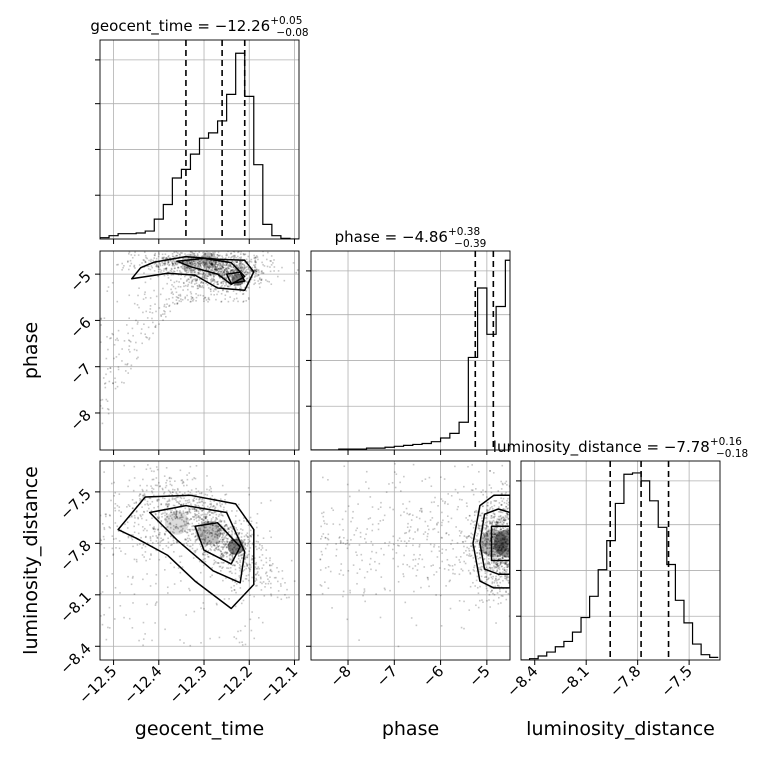 The width and height of the screenshot is (760, 760). What do you see at coordinates (602, 615) in the screenshot?
I see `histogram-bar` at bounding box center [602, 615].